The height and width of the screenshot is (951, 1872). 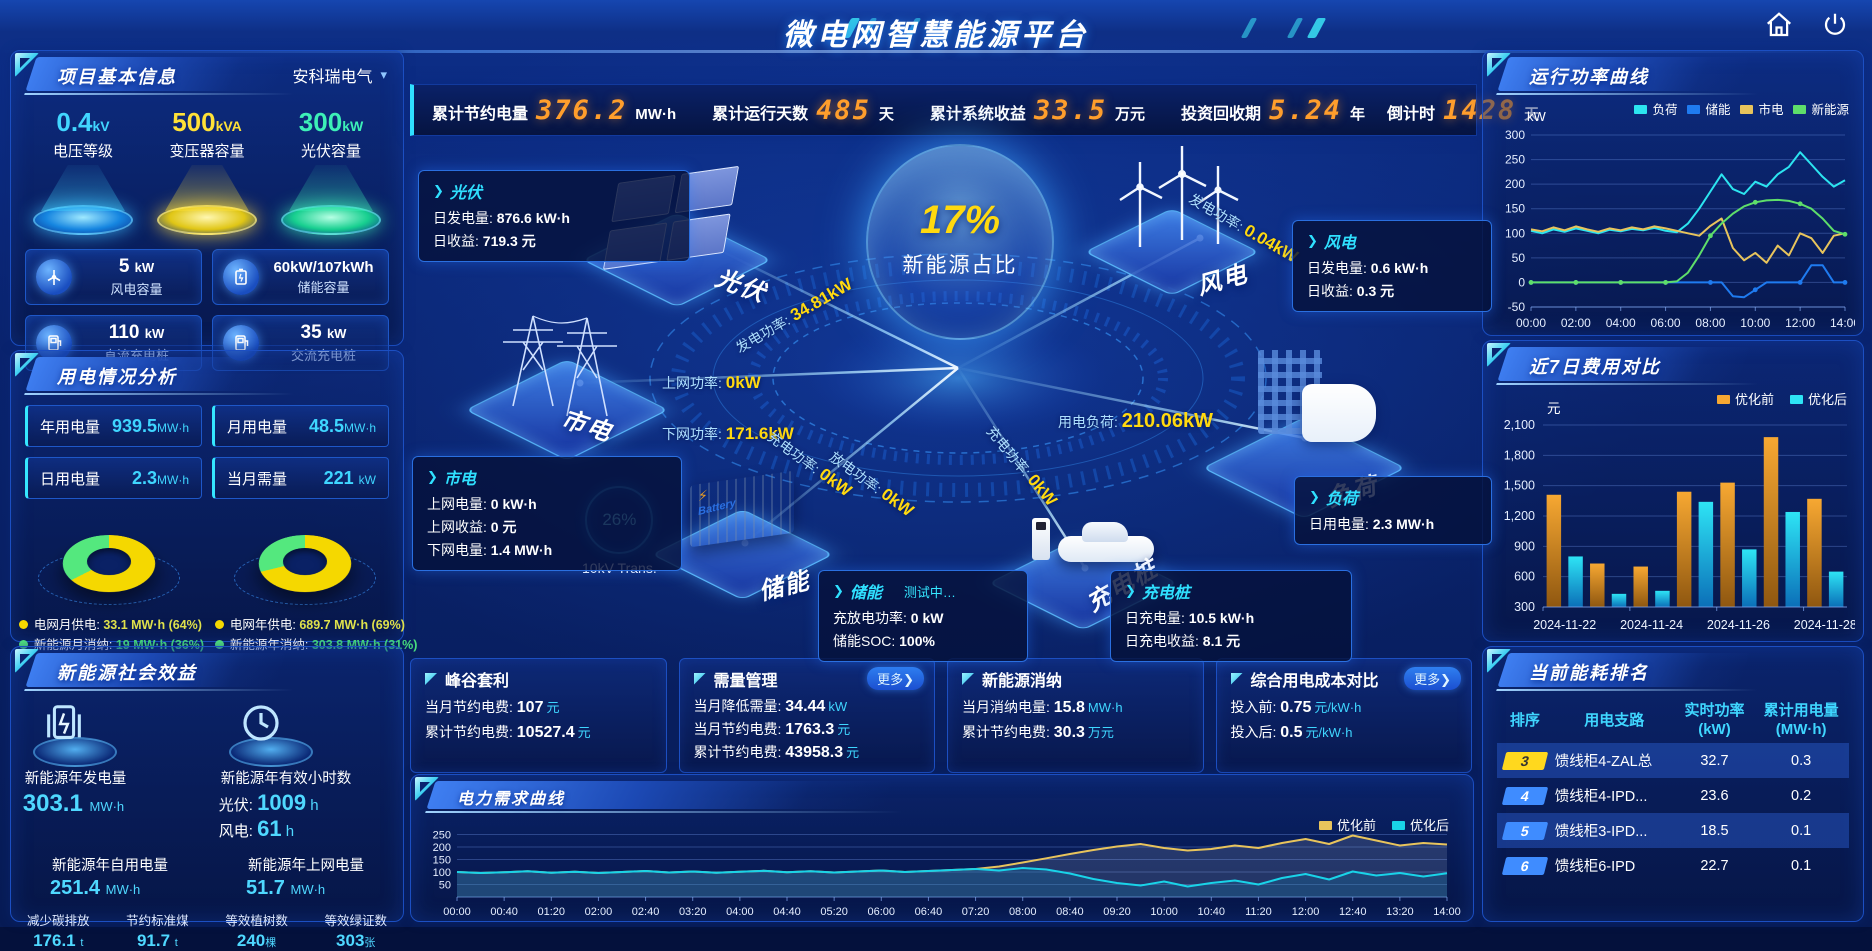 I want to click on demand-chart-legend: 优化前 优化后, so click(x=1383, y=824).